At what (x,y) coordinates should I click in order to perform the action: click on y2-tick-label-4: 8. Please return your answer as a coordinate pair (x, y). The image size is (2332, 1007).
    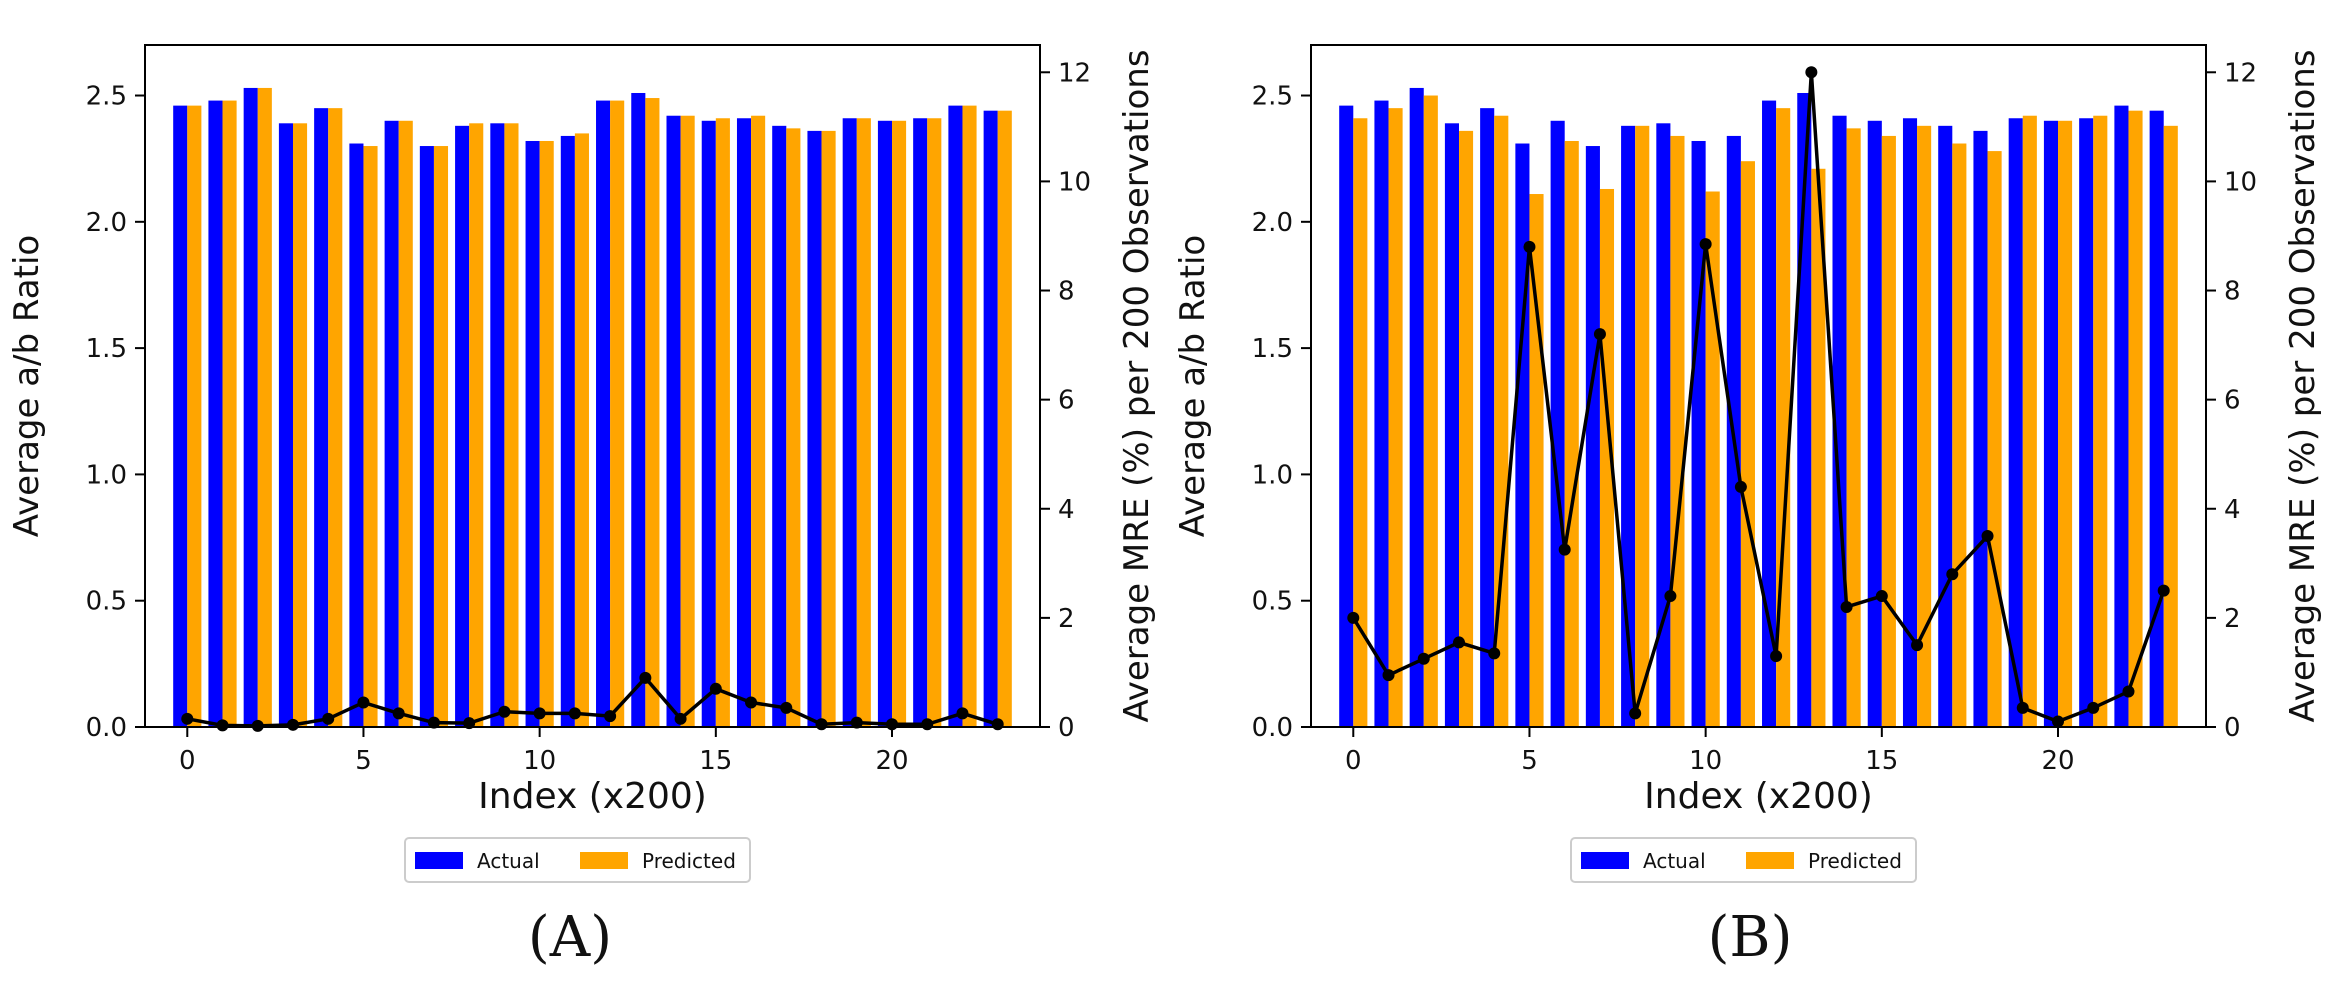
    Looking at the image, I should click on (2232, 292).